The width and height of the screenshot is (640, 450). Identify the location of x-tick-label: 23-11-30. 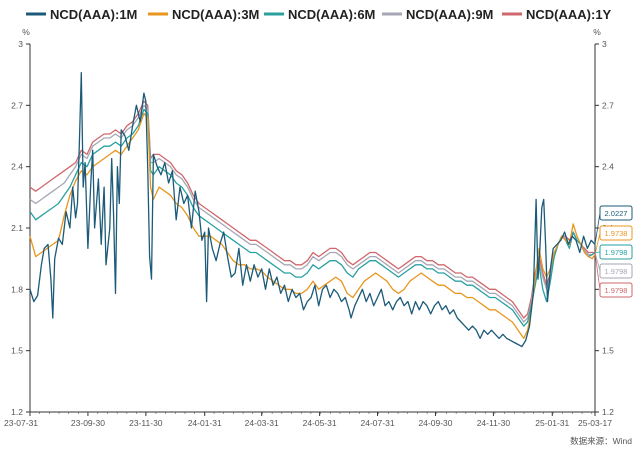
(146, 423).